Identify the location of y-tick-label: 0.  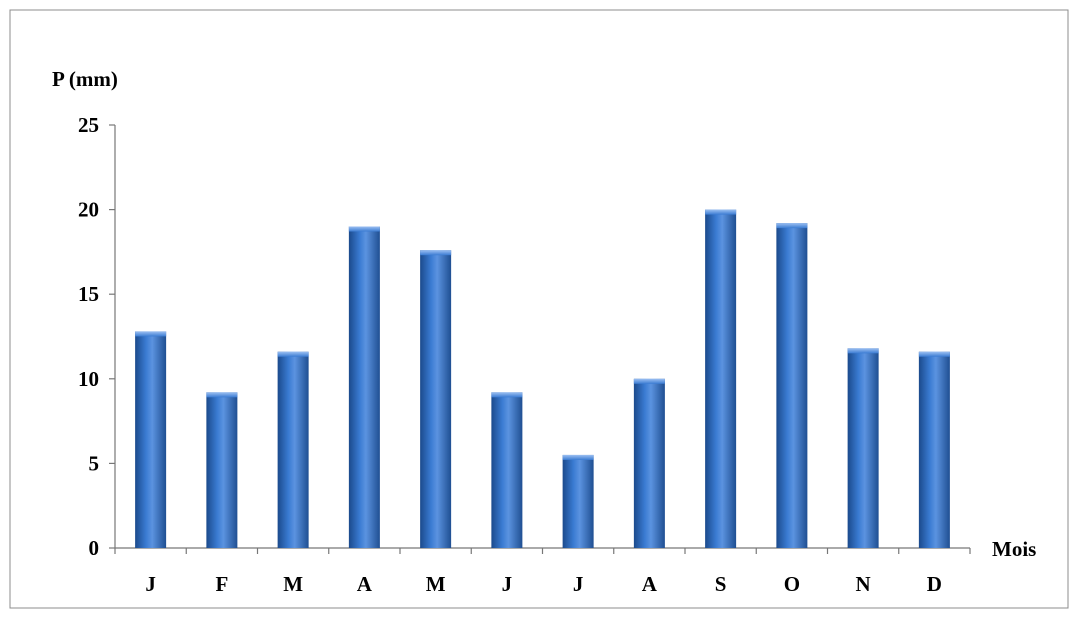
(94, 548).